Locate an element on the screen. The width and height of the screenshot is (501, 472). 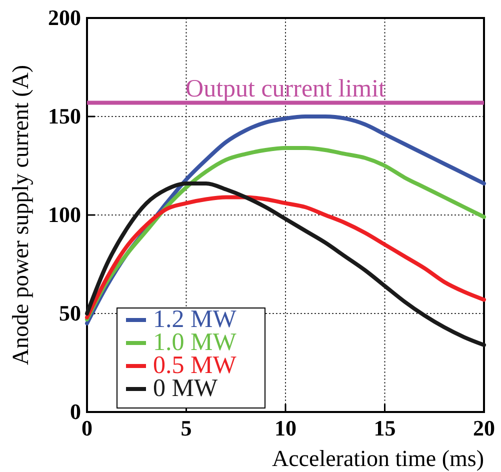
y-axis-title: Anode power supply current (A) is located at coordinates (20, 215).